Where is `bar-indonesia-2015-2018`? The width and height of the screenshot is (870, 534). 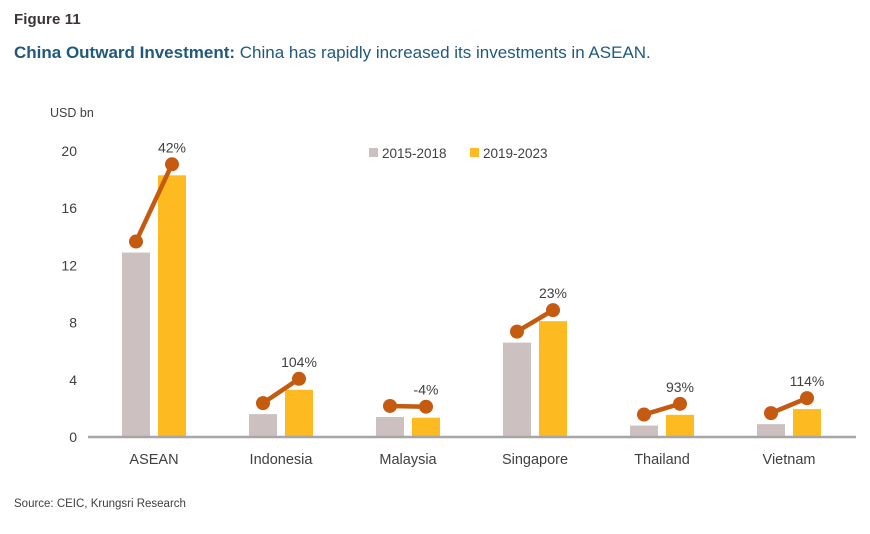 bar-indonesia-2015-2018 is located at coordinates (263, 425).